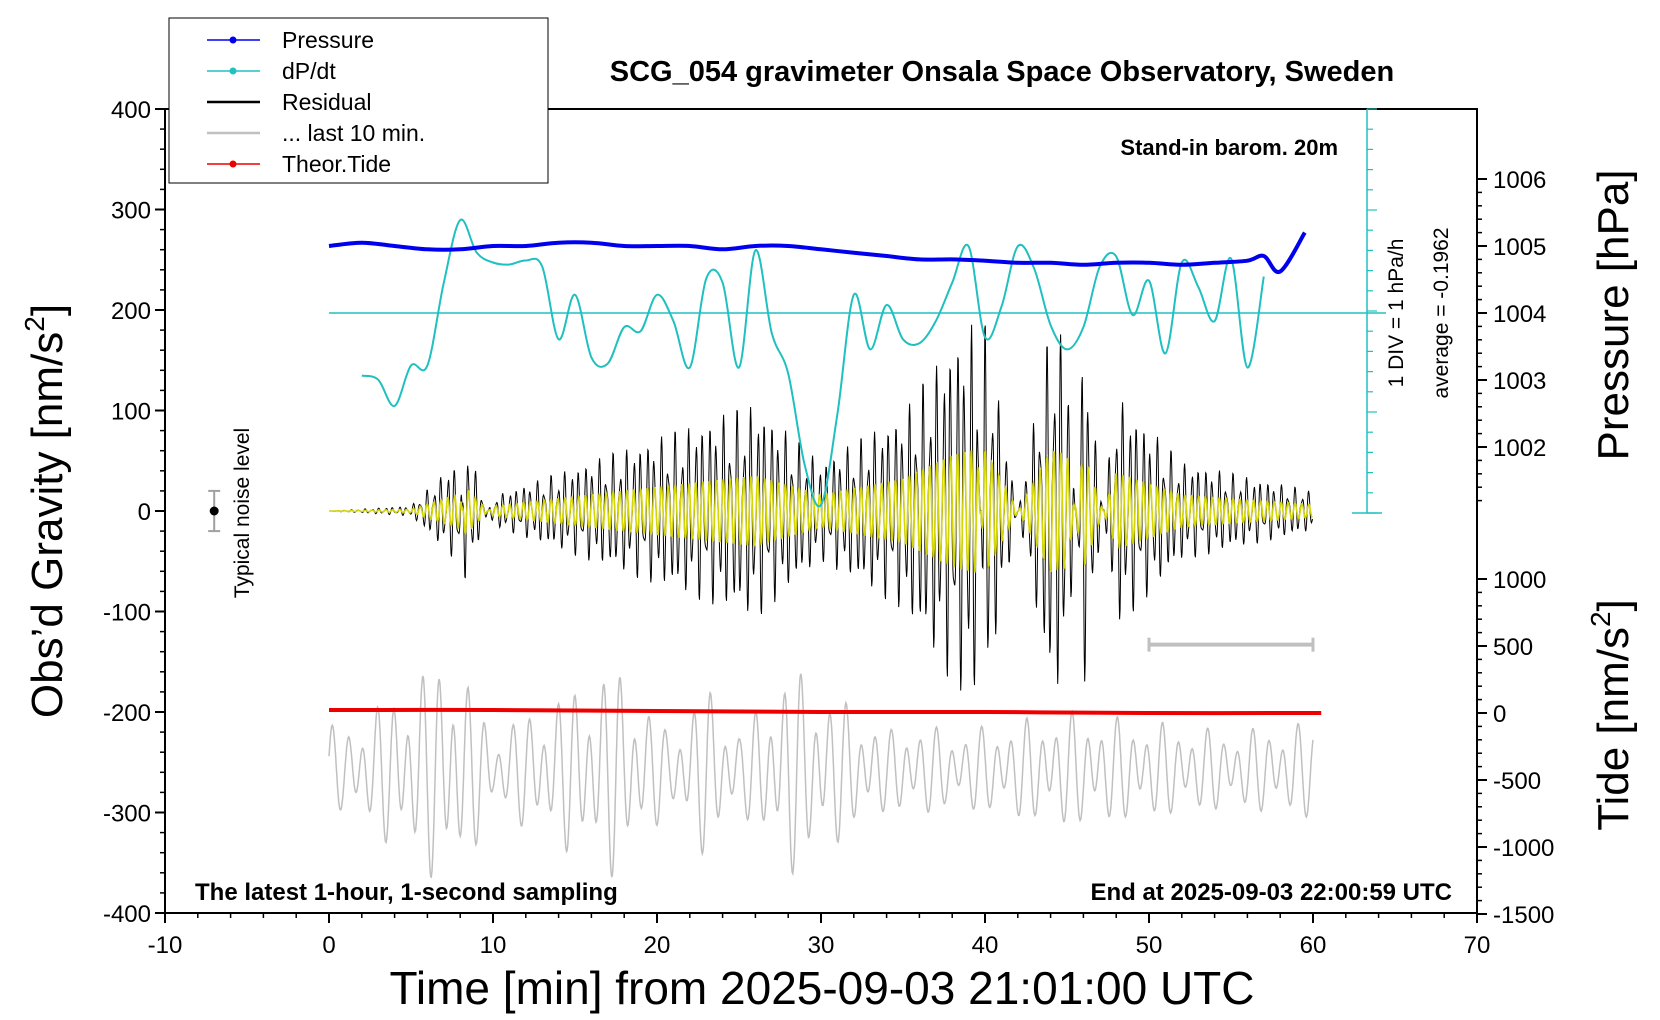 The image size is (1660, 1020). I want to click on y-axis-label-left: Obs’d Gravity [nm/s2], so click(45, 511).